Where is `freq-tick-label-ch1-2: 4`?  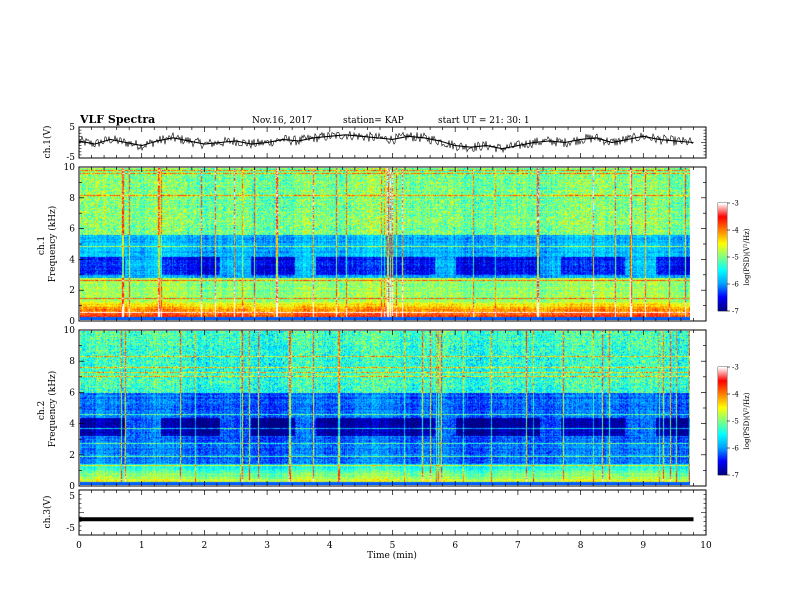
freq-tick-label-ch1-2: 4 is located at coordinates (72, 260).